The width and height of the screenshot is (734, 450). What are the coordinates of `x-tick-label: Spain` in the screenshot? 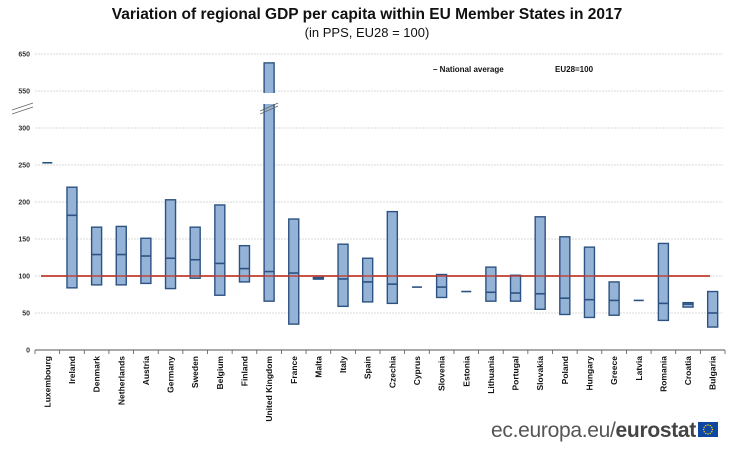 It's located at (368, 367).